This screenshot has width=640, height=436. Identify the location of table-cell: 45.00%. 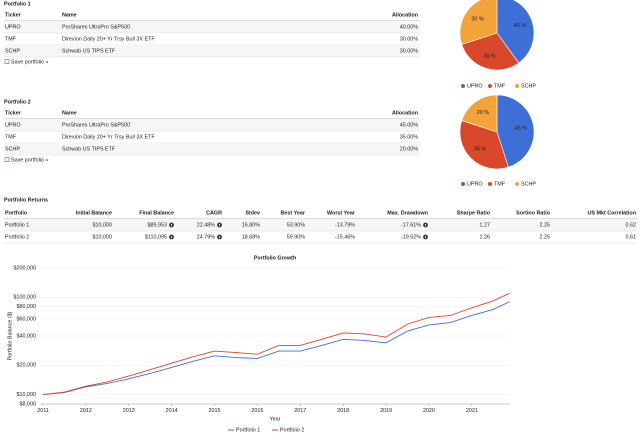
(409, 125).